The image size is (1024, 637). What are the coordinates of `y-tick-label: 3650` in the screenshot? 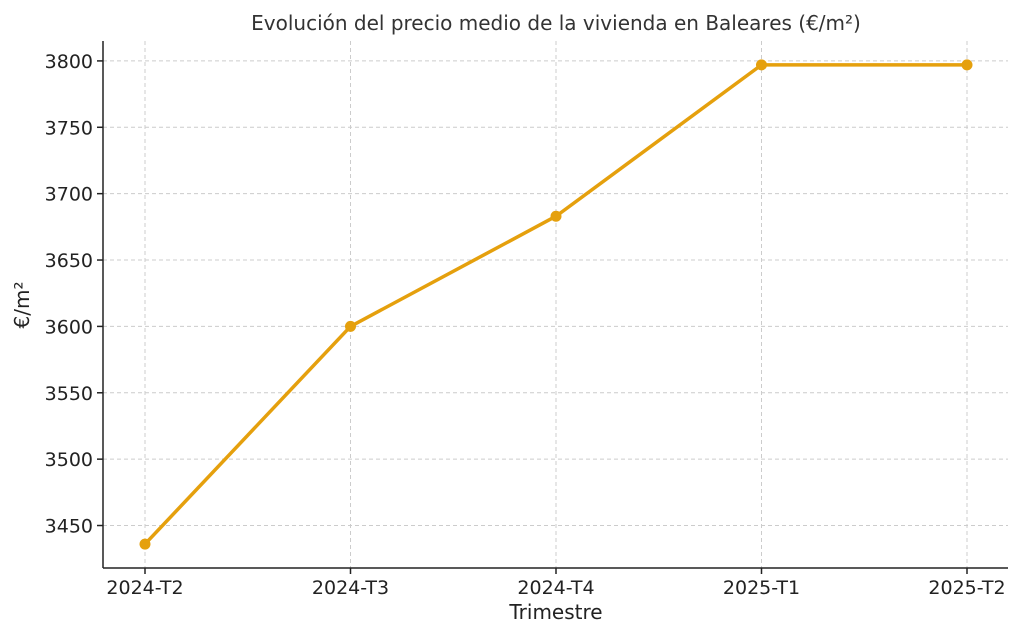 It's located at (69, 261).